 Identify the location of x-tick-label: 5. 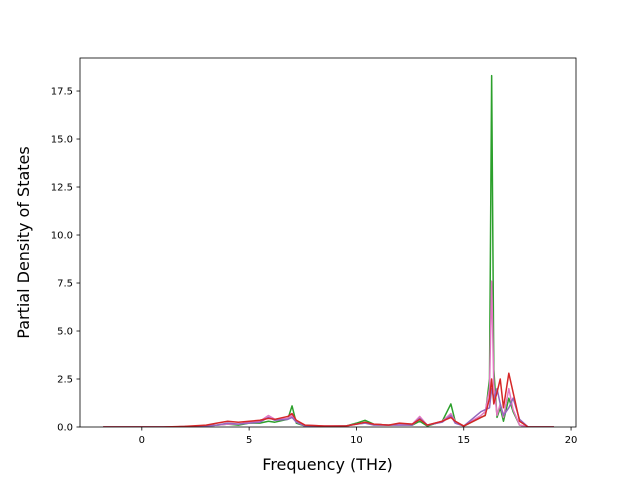
(249, 440).